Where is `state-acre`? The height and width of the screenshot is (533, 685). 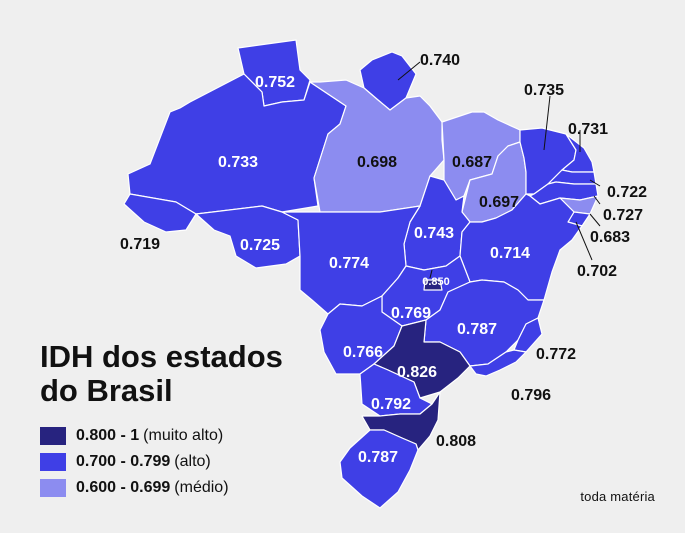 state-acre is located at coordinates (160, 213).